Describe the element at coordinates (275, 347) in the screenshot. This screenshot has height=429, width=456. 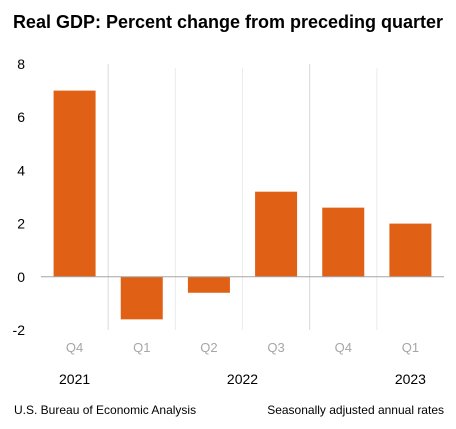
I see `x-tick-label: Q3` at that location.